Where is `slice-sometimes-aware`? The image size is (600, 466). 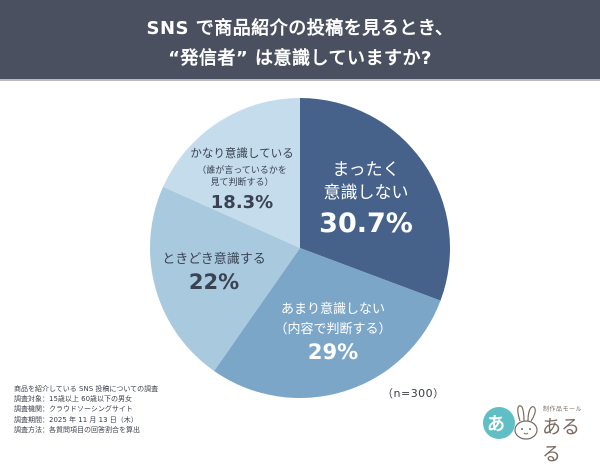 slice-sometimes-aware is located at coordinates (224, 278).